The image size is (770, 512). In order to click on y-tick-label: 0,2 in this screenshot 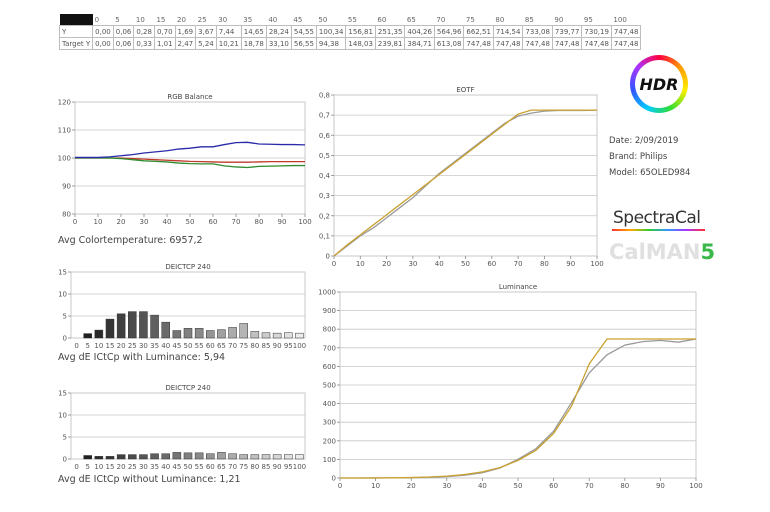, I will do `click(324, 216)`.